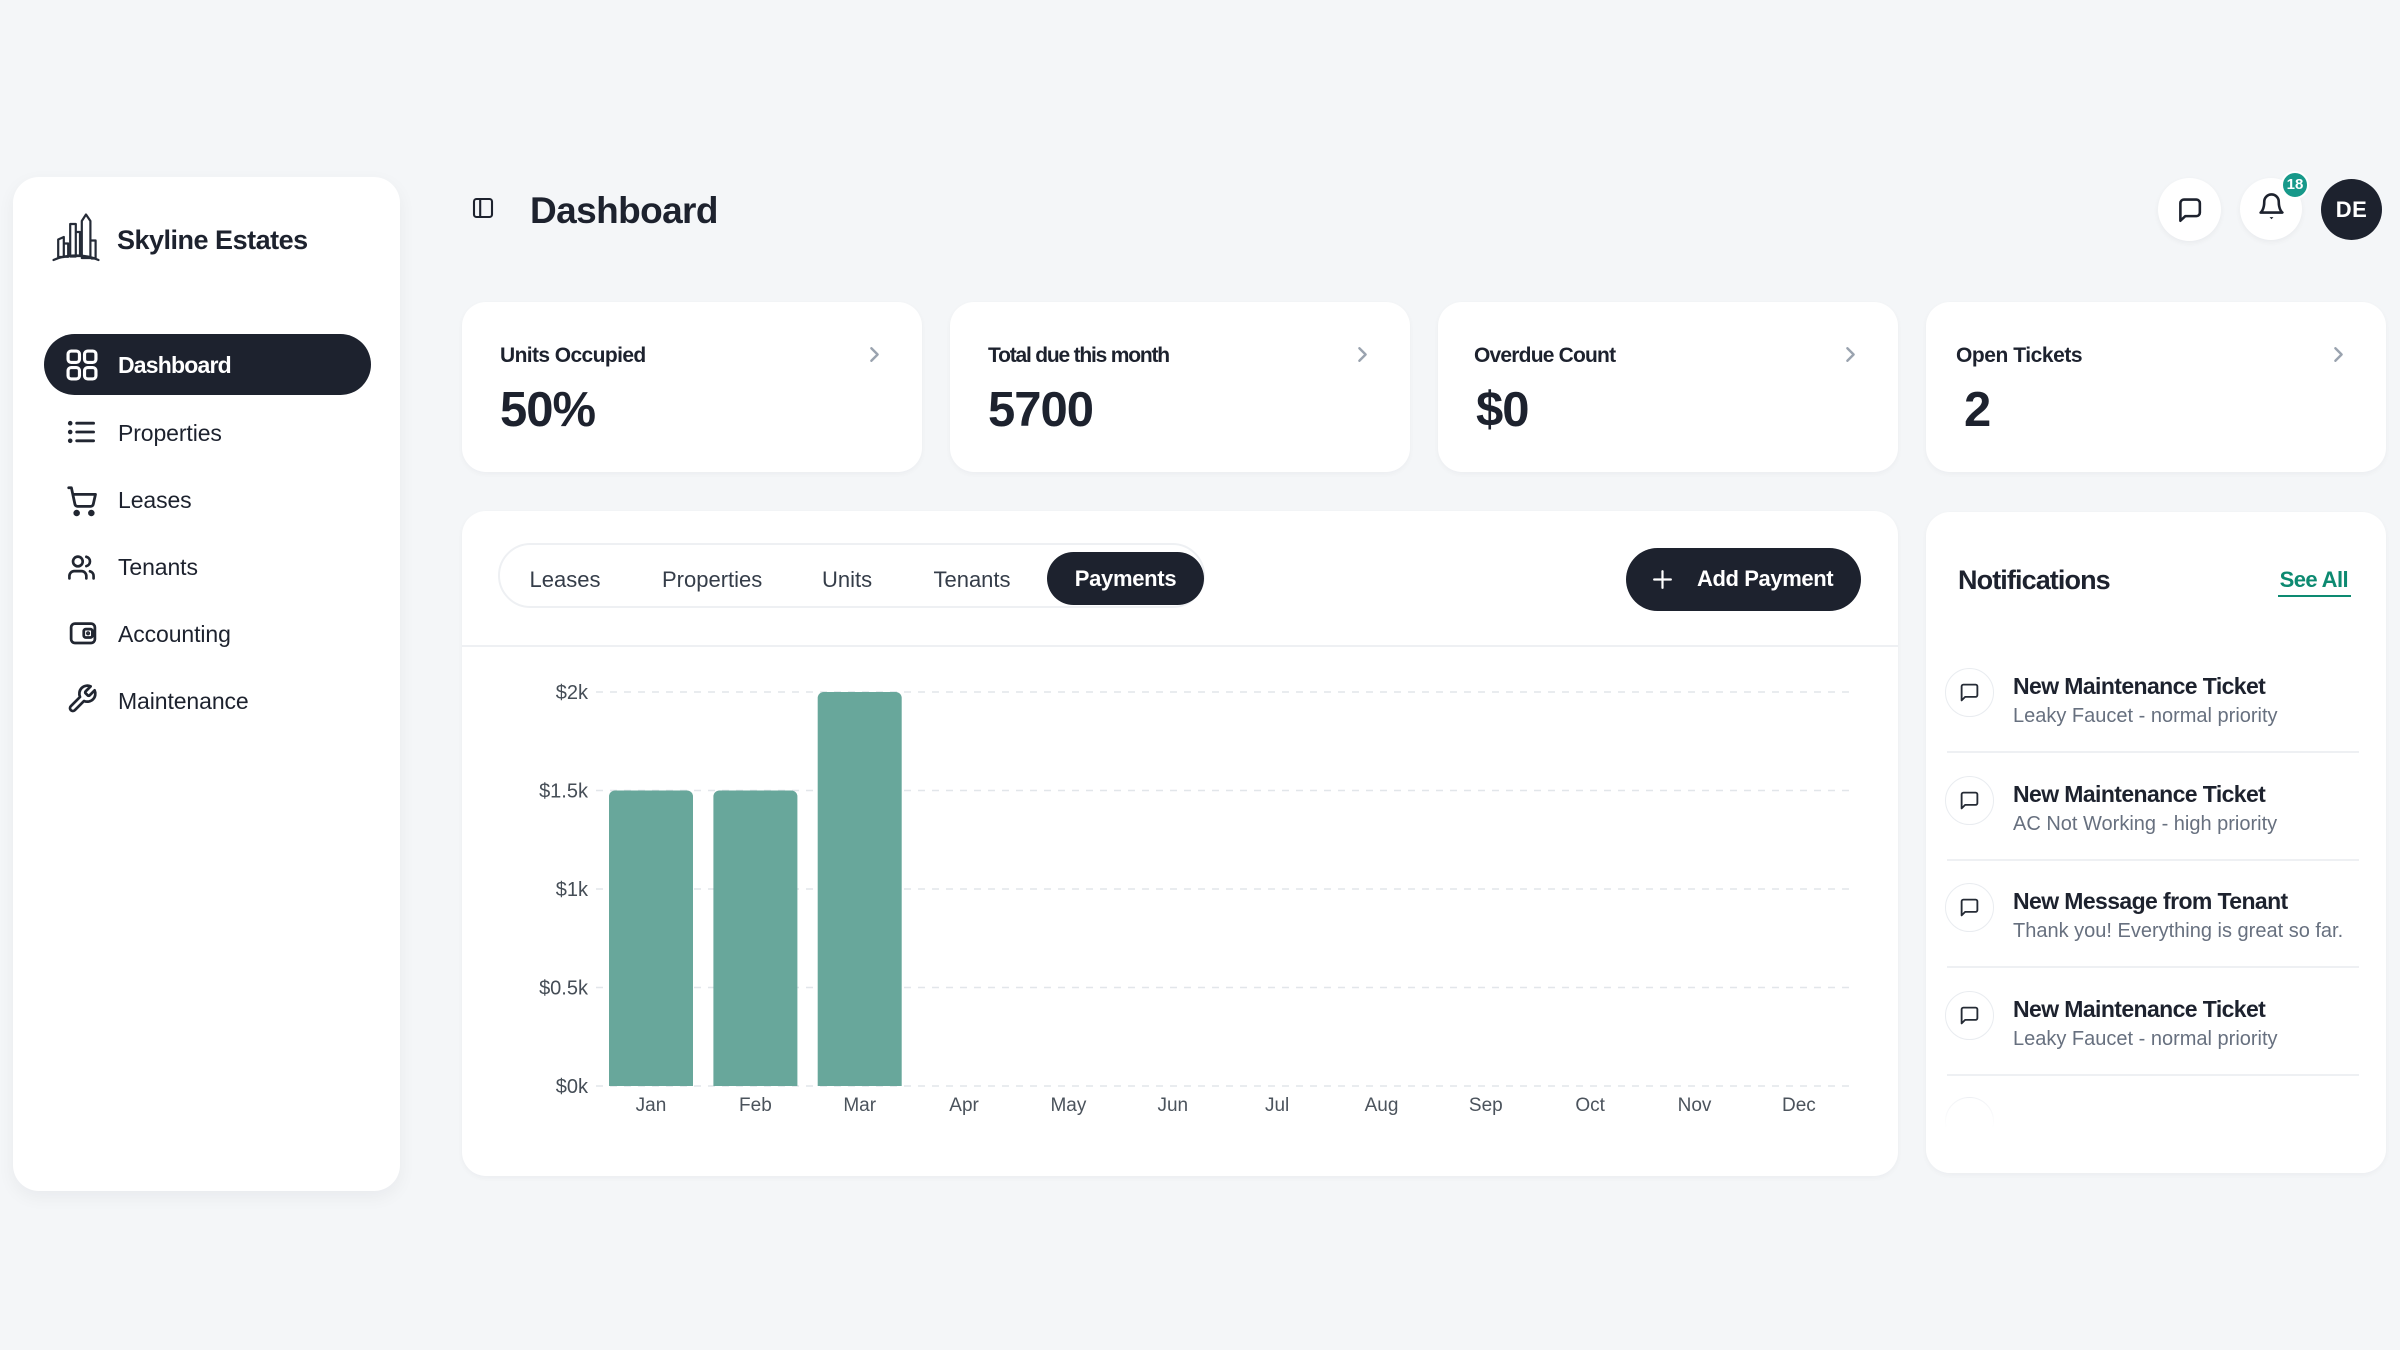 The image size is (2400, 1350). Describe the element at coordinates (964, 1105) in the screenshot. I see `svg-text: Apr` at that location.